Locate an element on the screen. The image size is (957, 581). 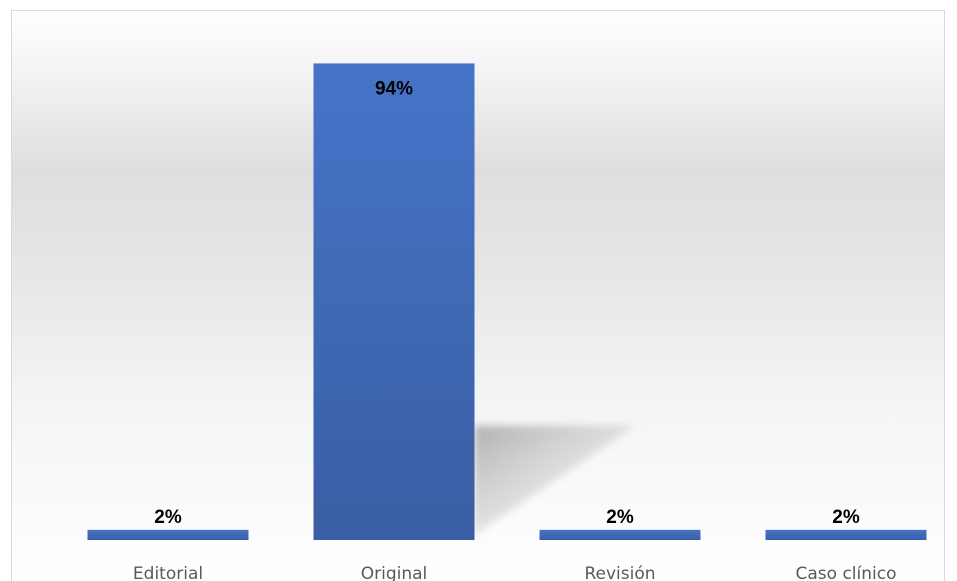
bar-original is located at coordinates (394, 302).